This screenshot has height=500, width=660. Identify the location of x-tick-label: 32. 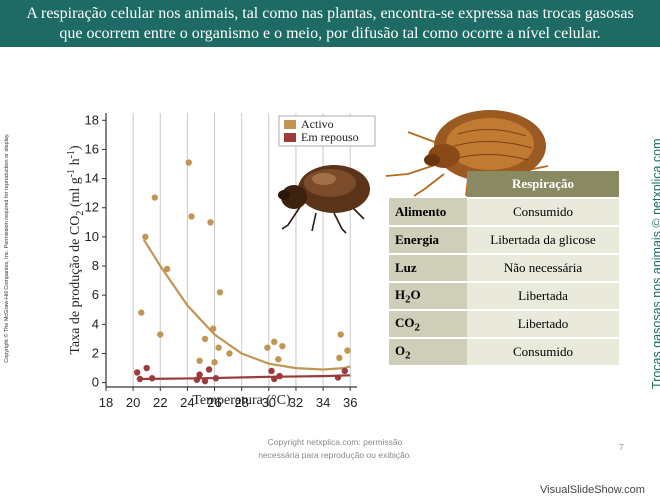
(296, 402).